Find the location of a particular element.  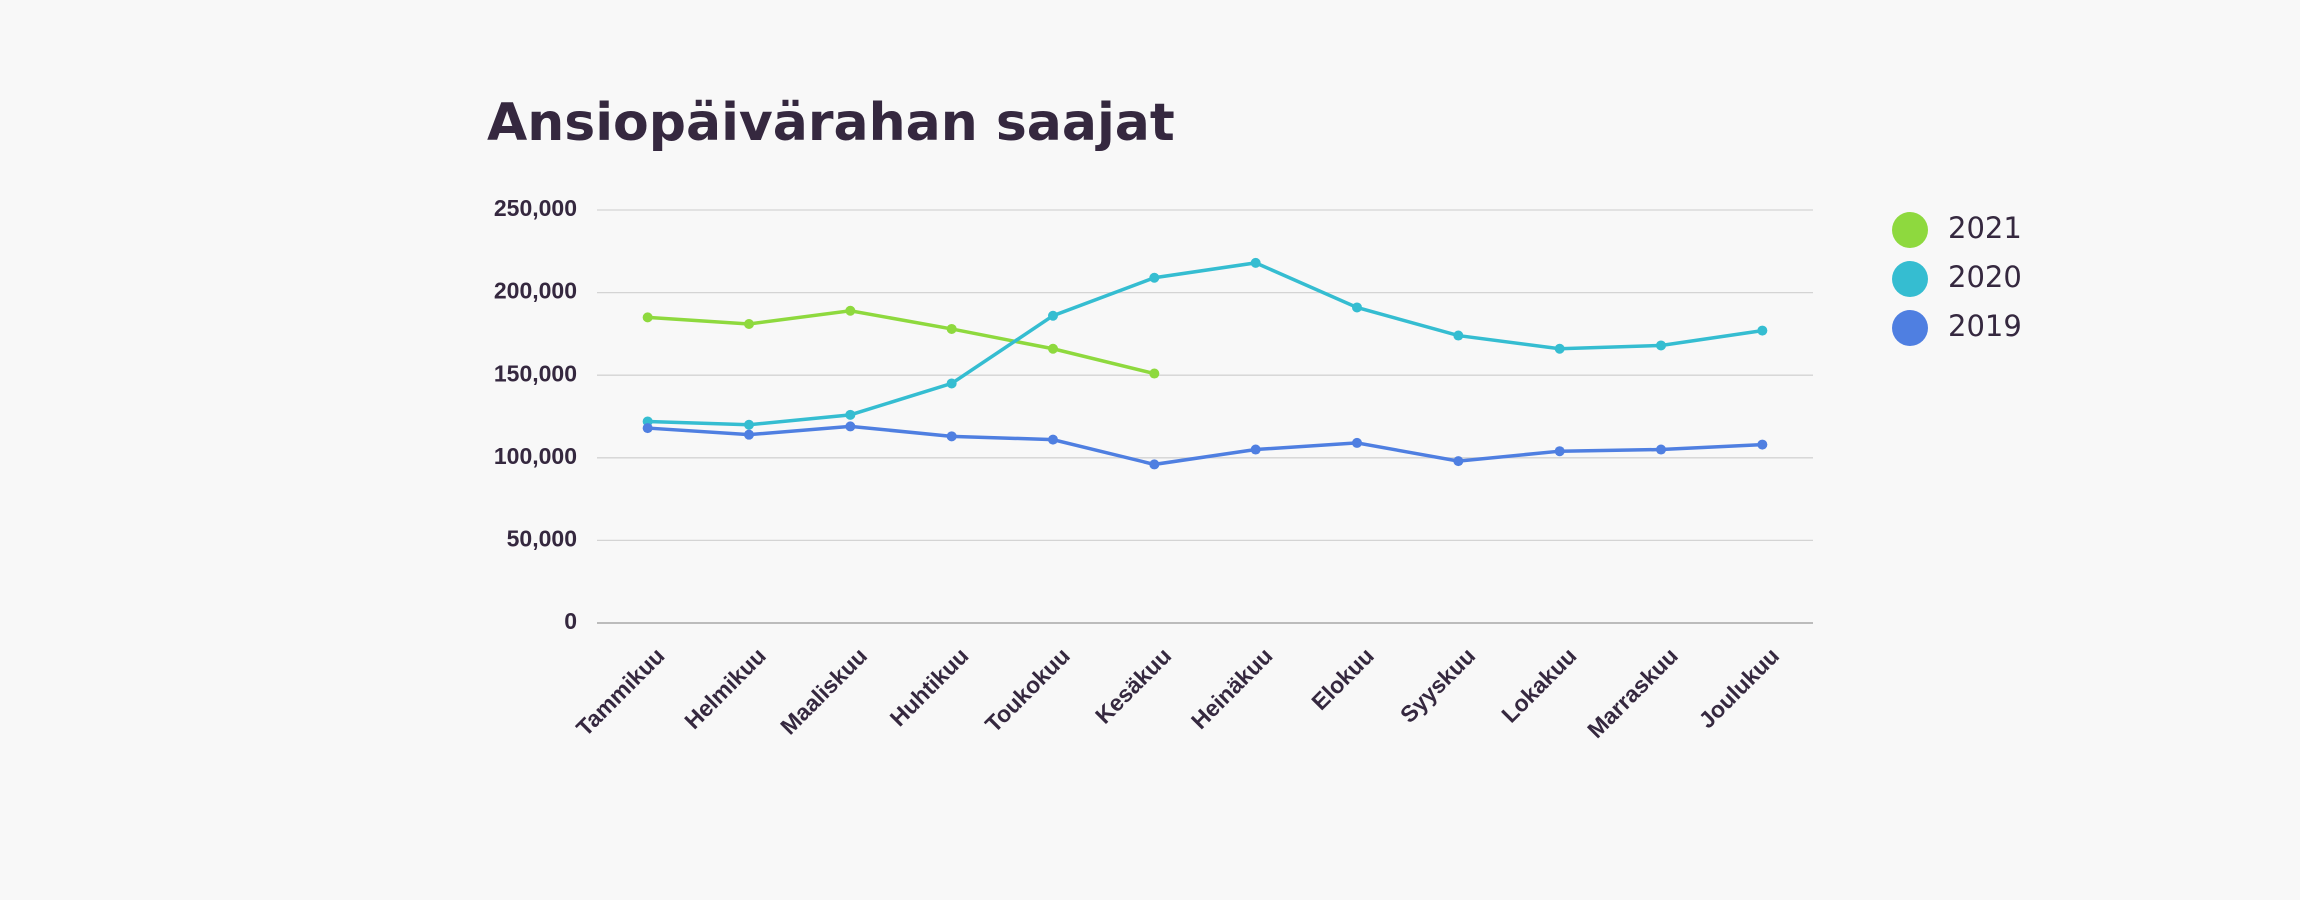

x-tick-label: Marraskuu is located at coordinates (1632, 692).